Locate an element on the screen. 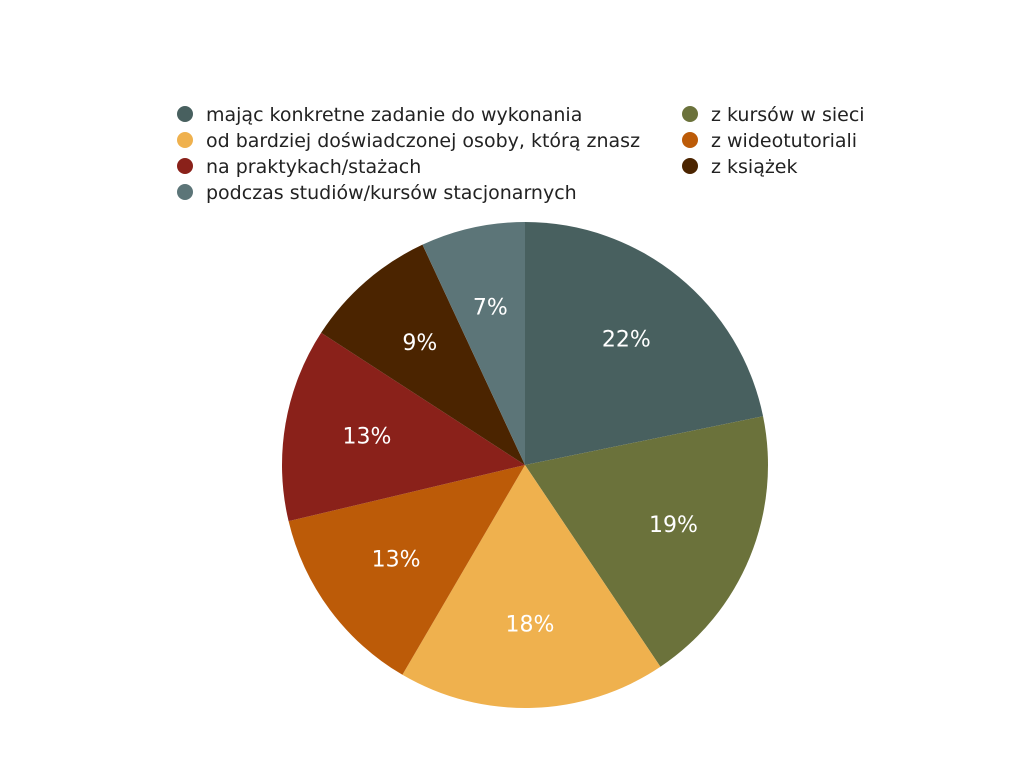 The width and height of the screenshot is (1024, 768). legend-item: z wideotutoriali is located at coordinates (769, 141).